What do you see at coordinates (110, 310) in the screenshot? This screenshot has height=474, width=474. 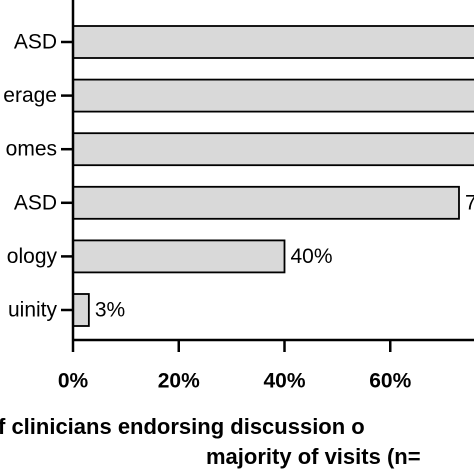 I see `data-label: 3%` at bounding box center [110, 310].